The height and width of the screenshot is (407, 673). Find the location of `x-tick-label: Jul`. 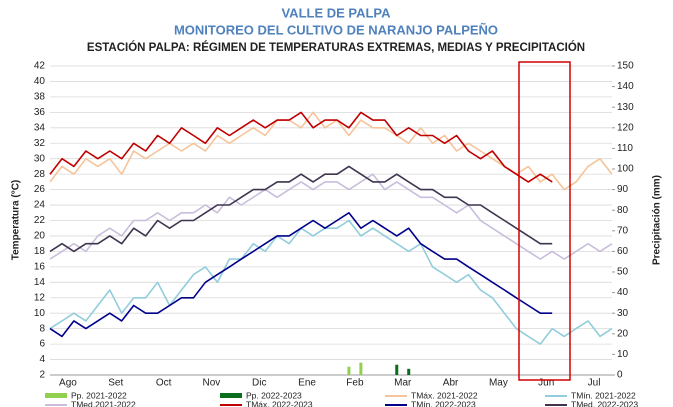

x-tick-label: Jul is located at coordinates (594, 383).